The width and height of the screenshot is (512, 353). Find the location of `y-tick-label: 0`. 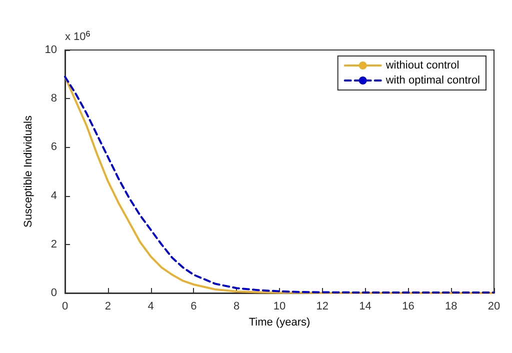

y-tick-label: 0 is located at coordinates (53, 293).